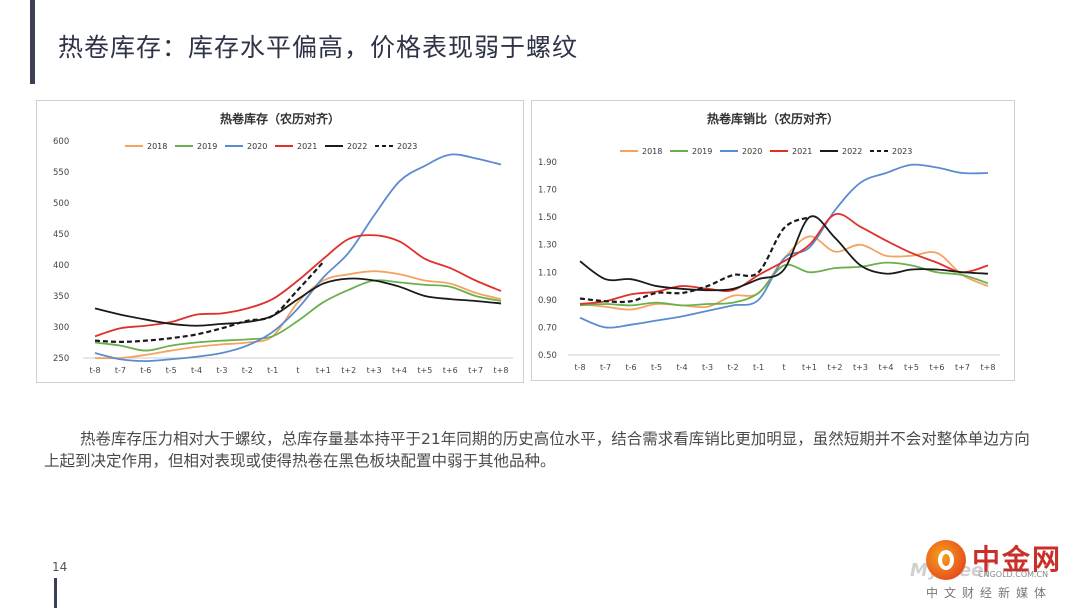 This screenshot has height=608, width=1080. Describe the element at coordinates (946, 560) in the screenshot. I see `logo-mark-icon` at that location.